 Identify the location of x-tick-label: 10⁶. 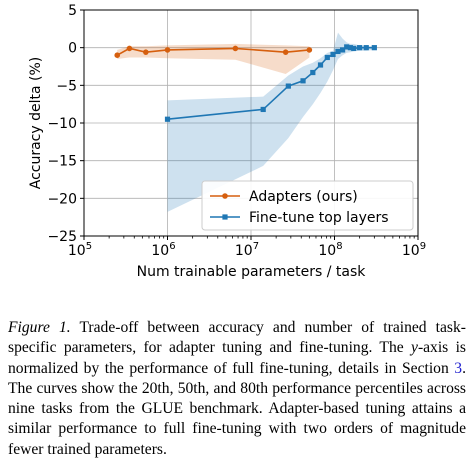
(163, 250).